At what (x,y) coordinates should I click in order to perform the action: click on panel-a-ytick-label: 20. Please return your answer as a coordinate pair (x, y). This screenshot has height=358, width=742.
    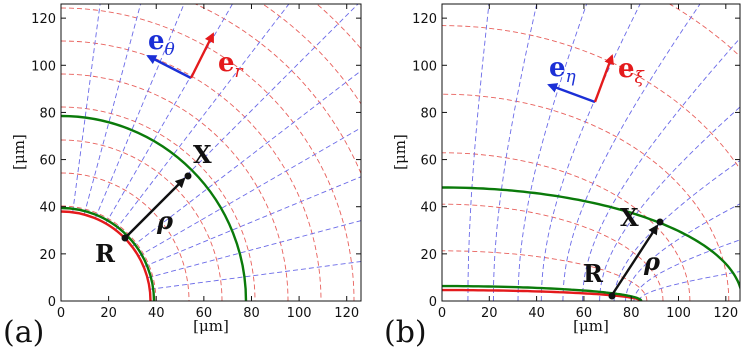
    Looking at the image, I should click on (47, 255).